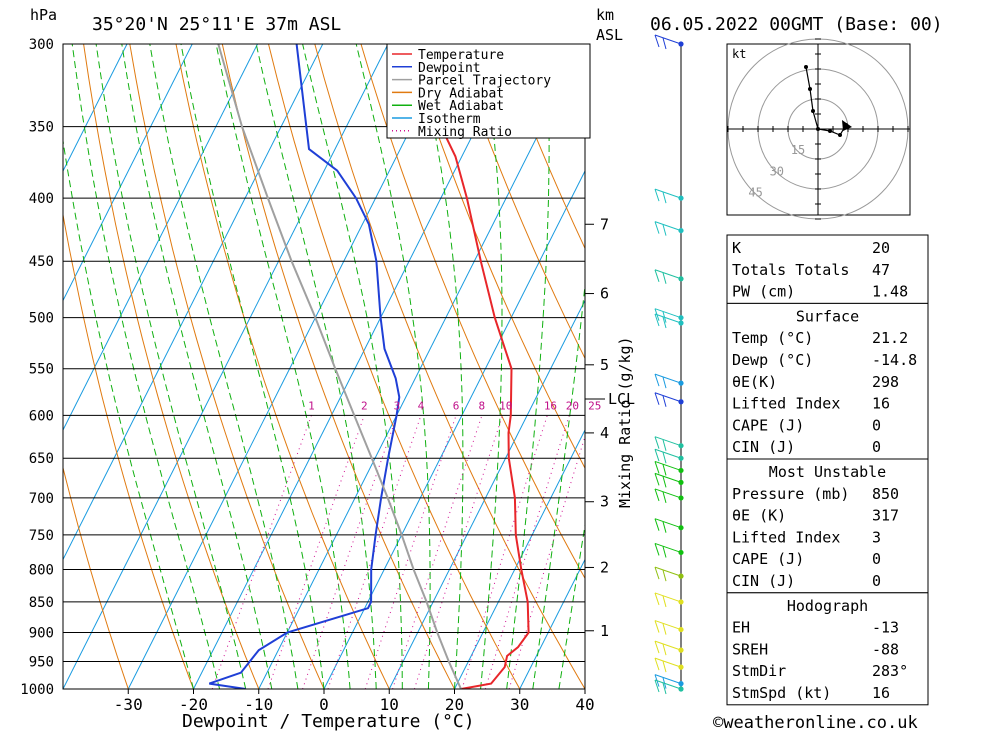 The width and height of the screenshot is (1000, 733). I want to click on hpa-unit-label: hPa, so click(43, 15).